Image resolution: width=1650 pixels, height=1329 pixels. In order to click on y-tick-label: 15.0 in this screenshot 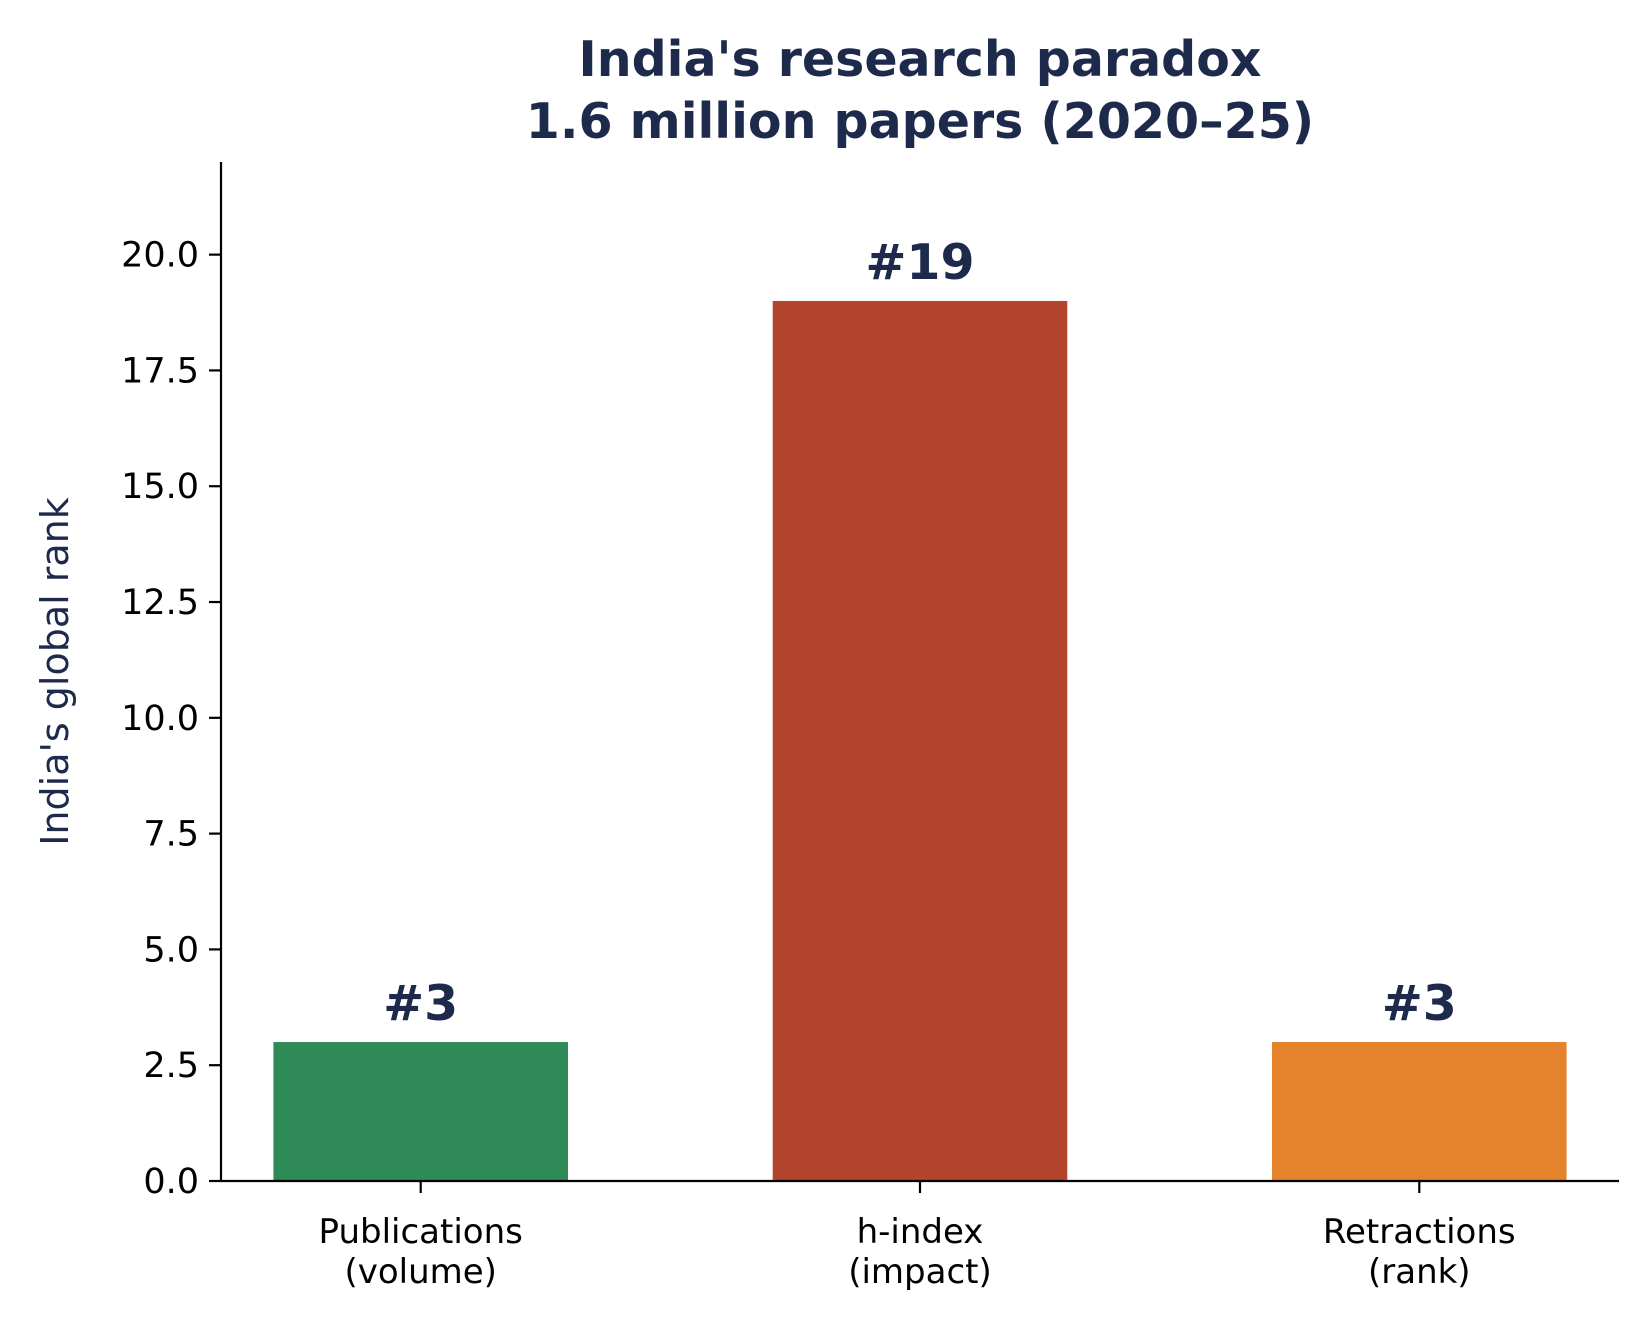, I will do `click(160, 487)`.